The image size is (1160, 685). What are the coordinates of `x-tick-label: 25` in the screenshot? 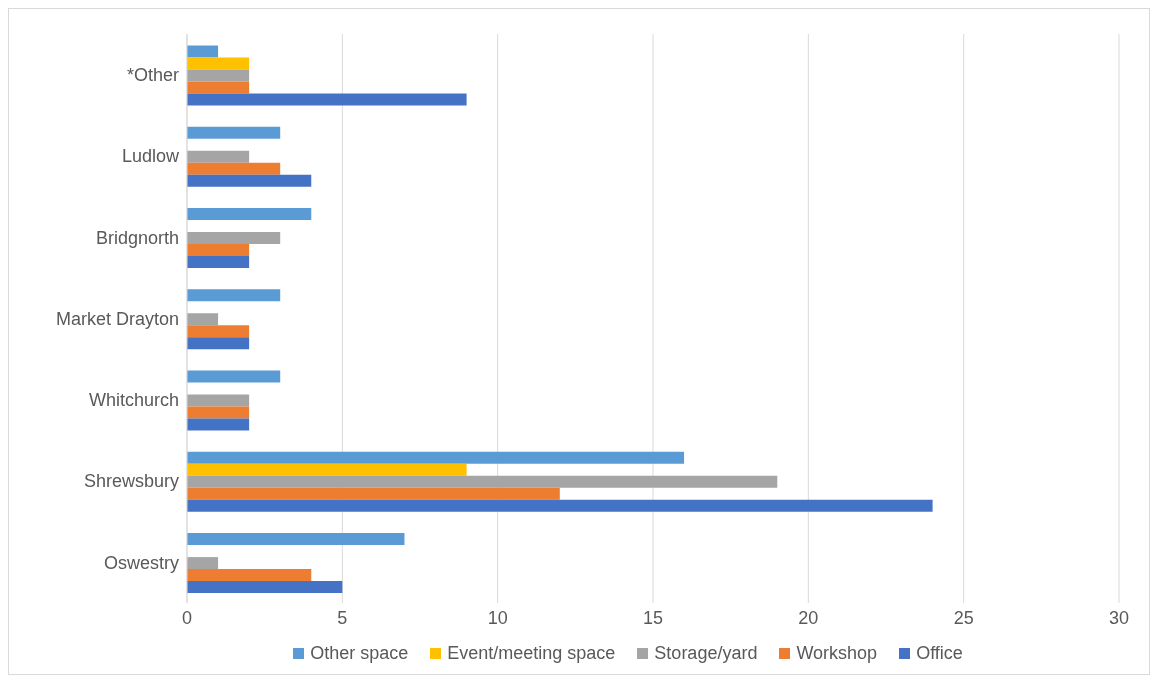 It's located at (963, 617).